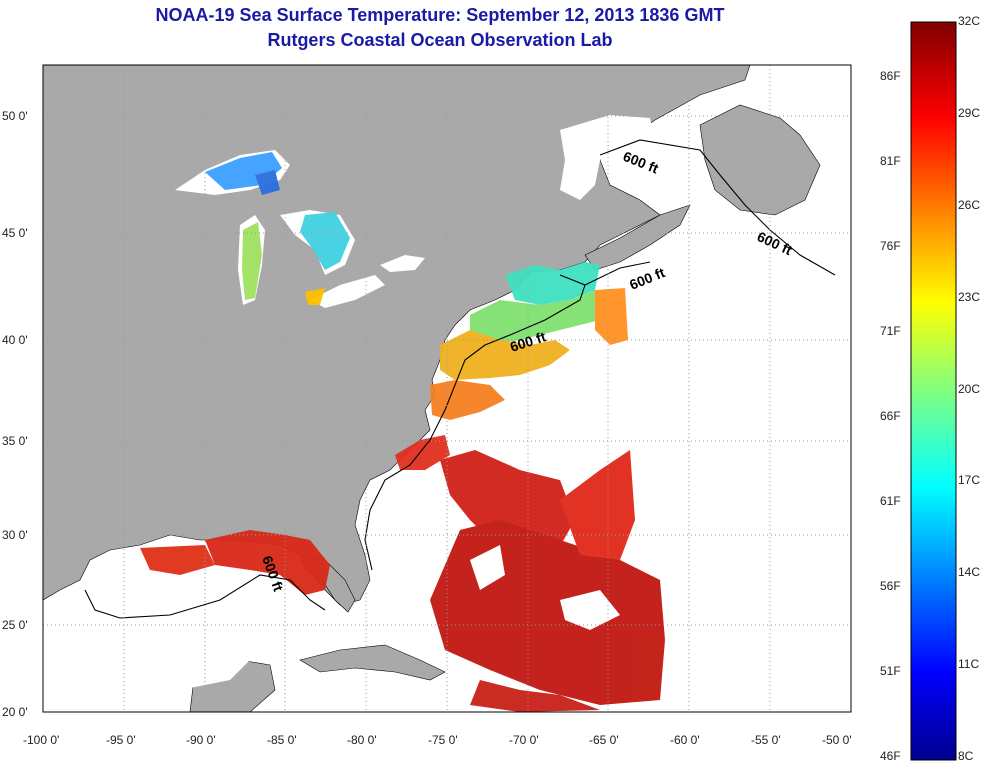 The image size is (984, 770). Describe the element at coordinates (604, 740) in the screenshot. I see `x-tick-label: -65 0'` at that location.